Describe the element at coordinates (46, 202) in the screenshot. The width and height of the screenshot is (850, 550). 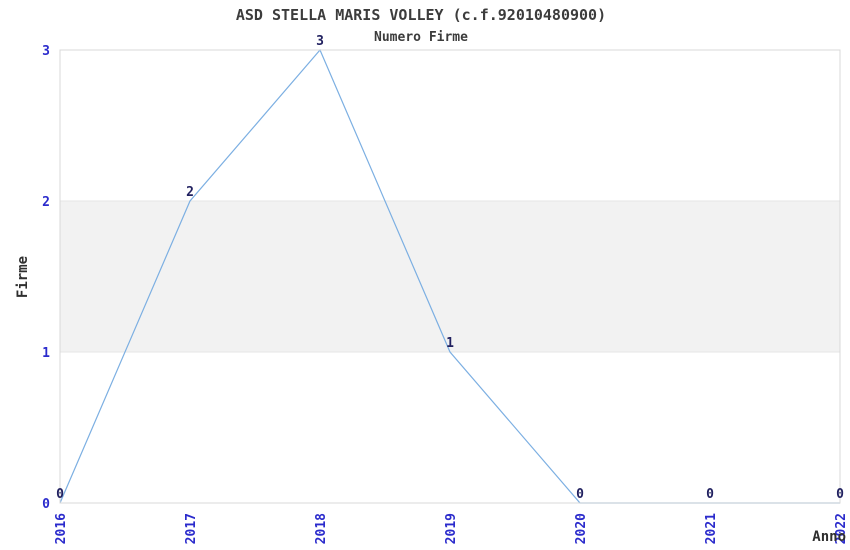
I see `y-tick-label: 2` at that location.